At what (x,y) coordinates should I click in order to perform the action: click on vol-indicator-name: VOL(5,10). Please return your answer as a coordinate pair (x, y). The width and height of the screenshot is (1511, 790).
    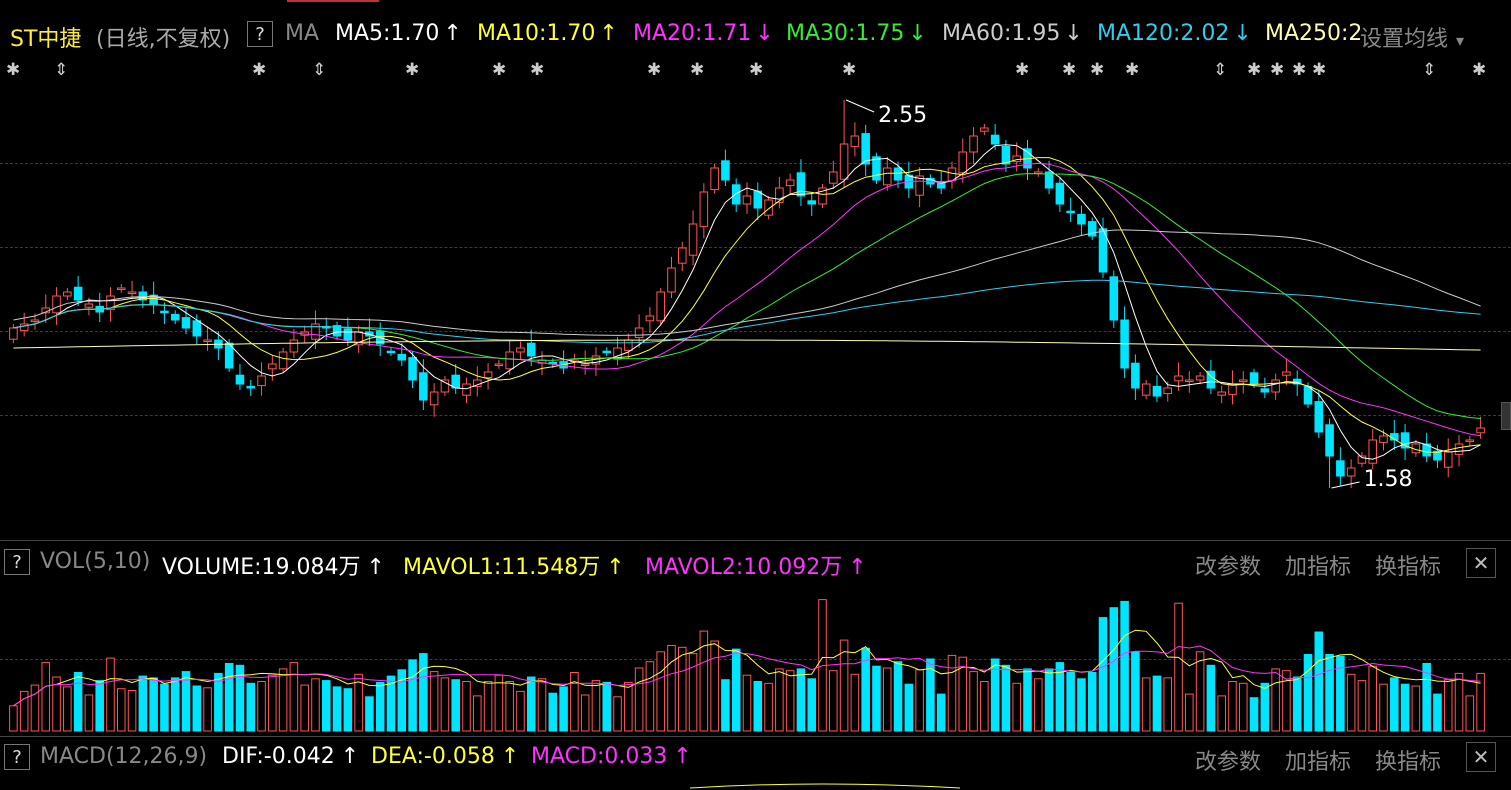
    Looking at the image, I should click on (95, 561).